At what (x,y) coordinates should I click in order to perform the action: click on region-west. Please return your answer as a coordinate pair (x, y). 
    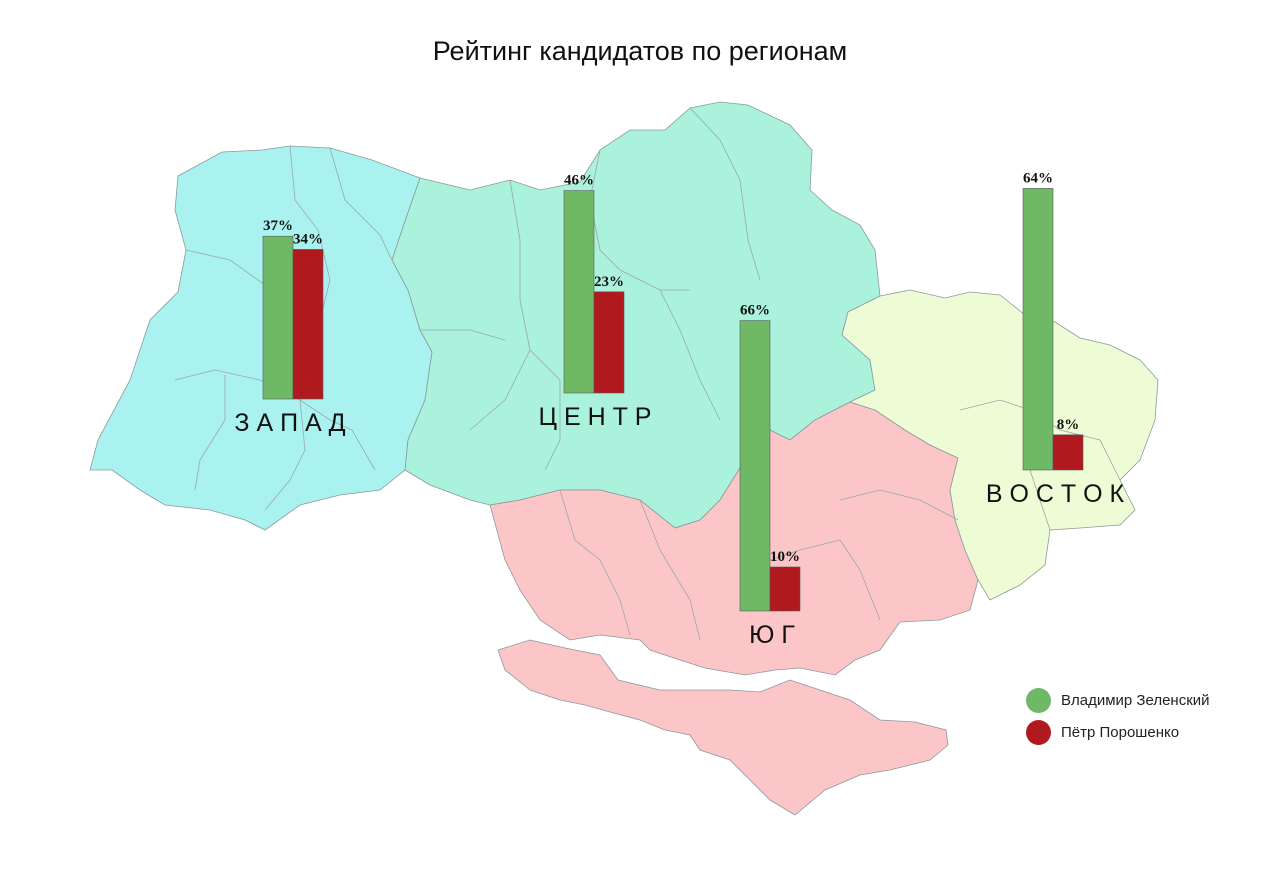
    Looking at the image, I should click on (261, 338).